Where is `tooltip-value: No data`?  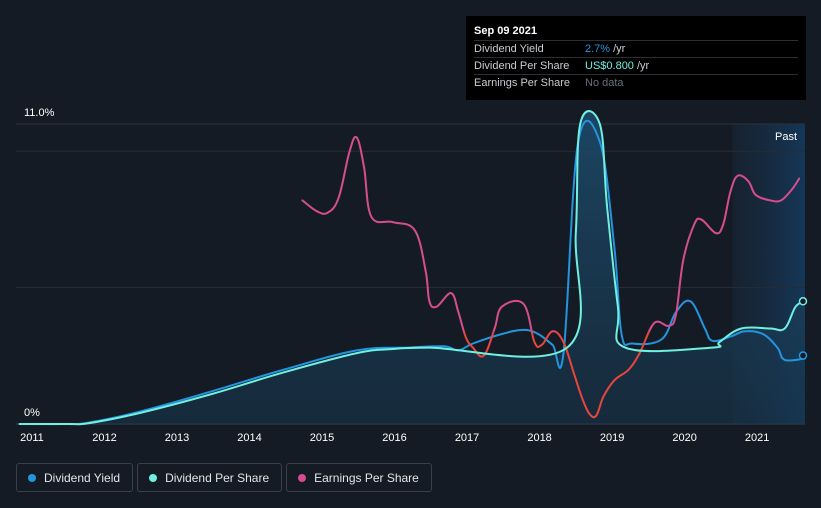
tooltip-value: No data is located at coordinates (604, 83).